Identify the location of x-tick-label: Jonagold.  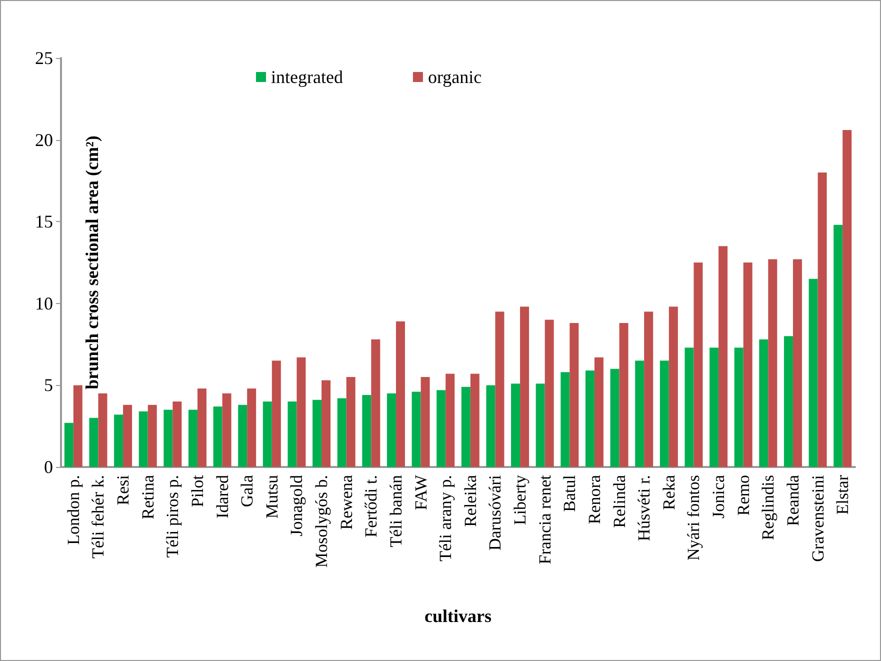
(296, 505).